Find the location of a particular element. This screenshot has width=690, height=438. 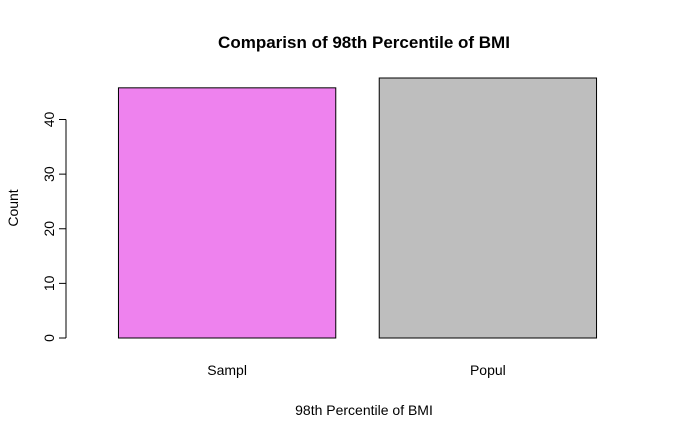

y-tick-label-20: 20 is located at coordinates (49, 229).